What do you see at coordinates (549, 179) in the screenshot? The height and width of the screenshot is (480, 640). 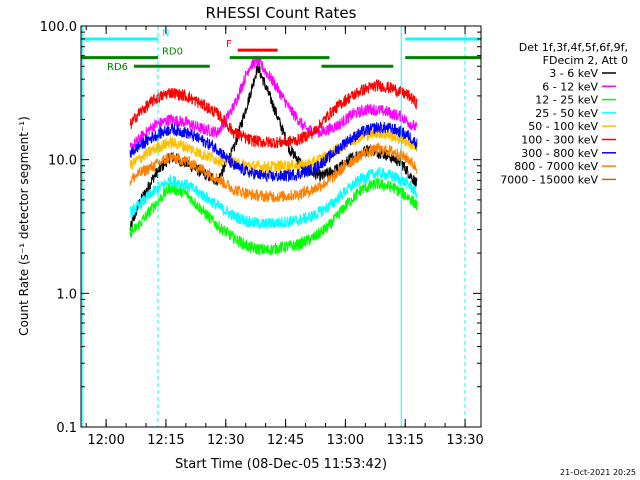 I see `legend-label-9: 7000 - 15000 keV` at bounding box center [549, 179].